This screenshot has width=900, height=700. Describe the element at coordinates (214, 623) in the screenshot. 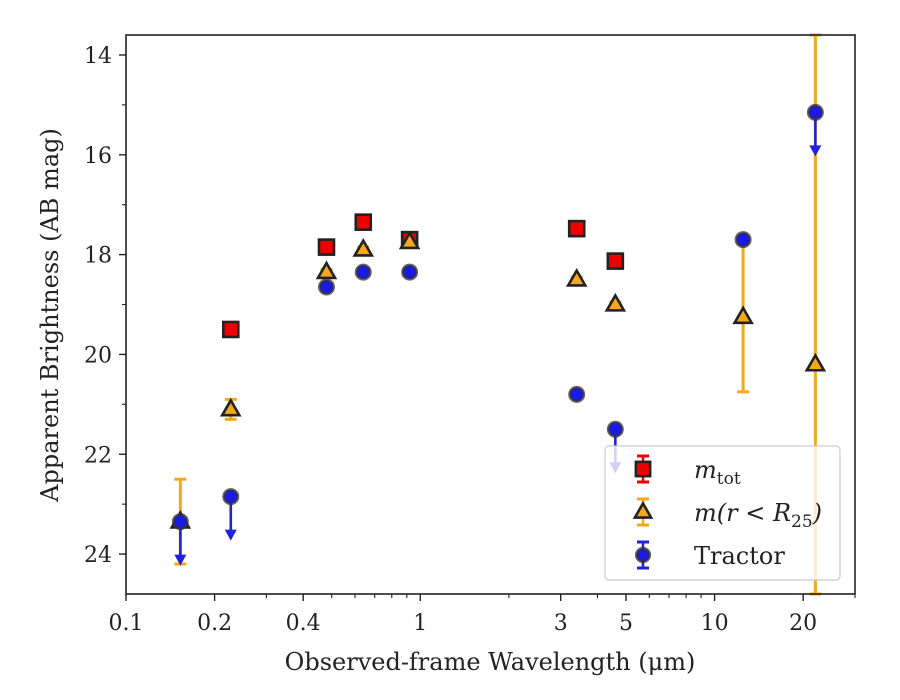

I see `x-tick-label: 0.2` at that location.